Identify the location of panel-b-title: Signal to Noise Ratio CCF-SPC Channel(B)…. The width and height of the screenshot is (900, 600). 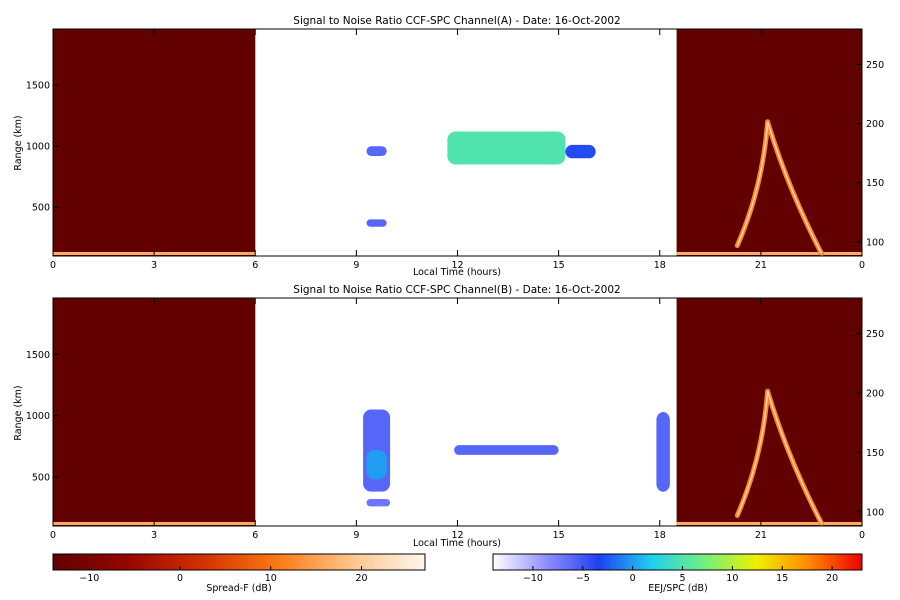
(456, 290).